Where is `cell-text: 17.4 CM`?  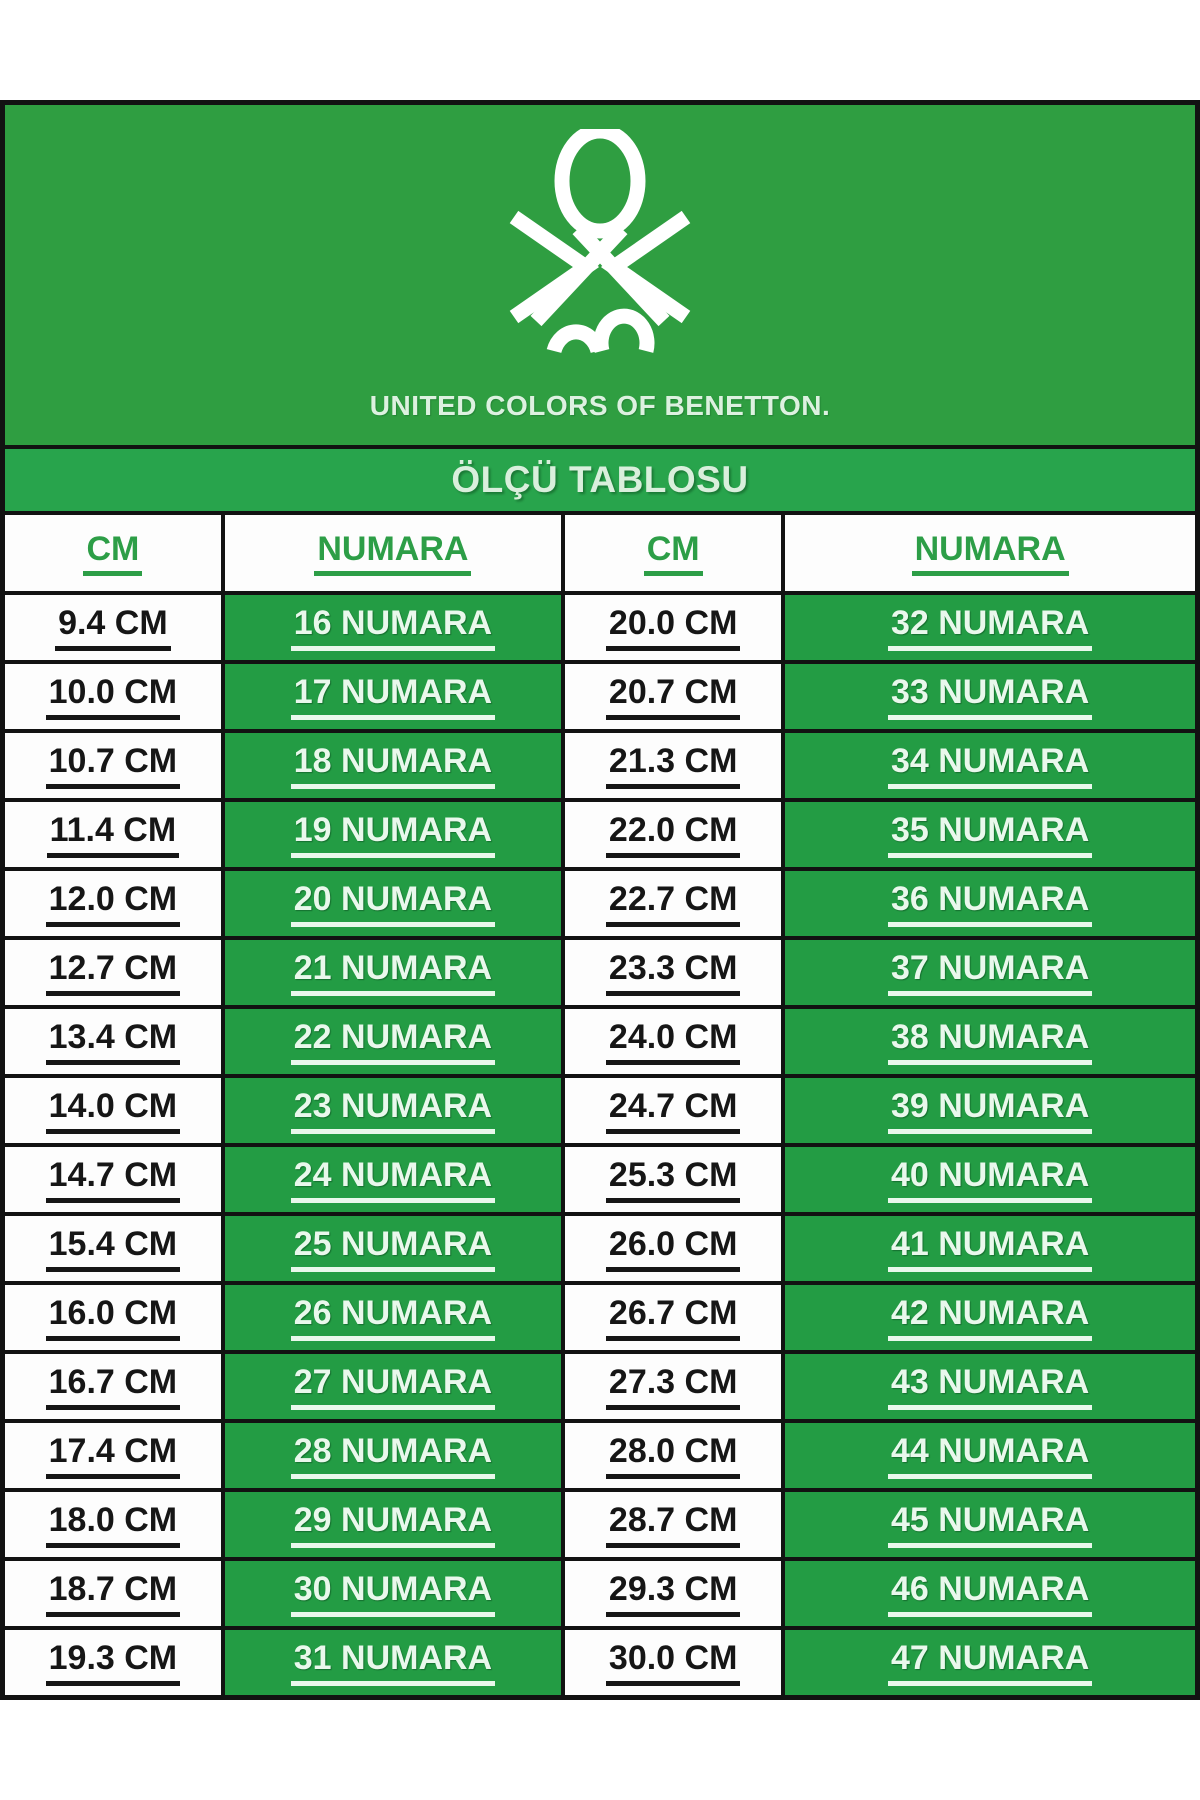
cell-text: 17.4 CM is located at coordinates (113, 1456).